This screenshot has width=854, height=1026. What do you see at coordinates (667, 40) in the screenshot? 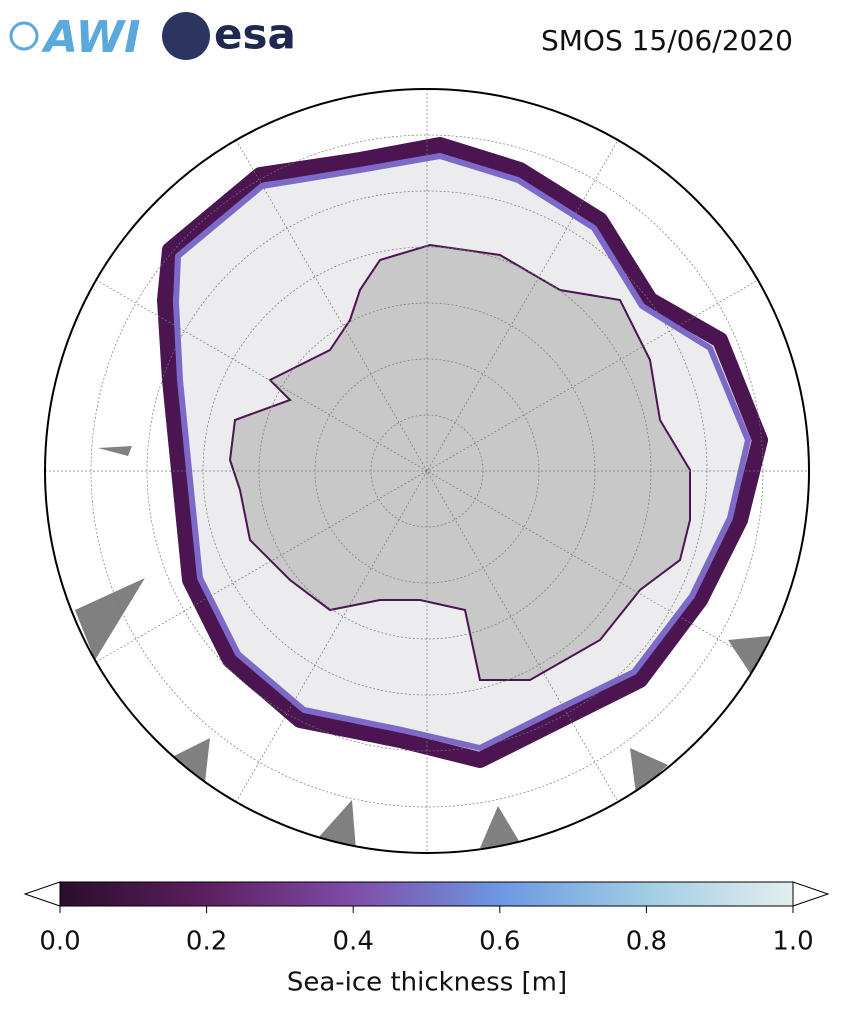
I see `title: SMOS 15/06/2020` at bounding box center [667, 40].